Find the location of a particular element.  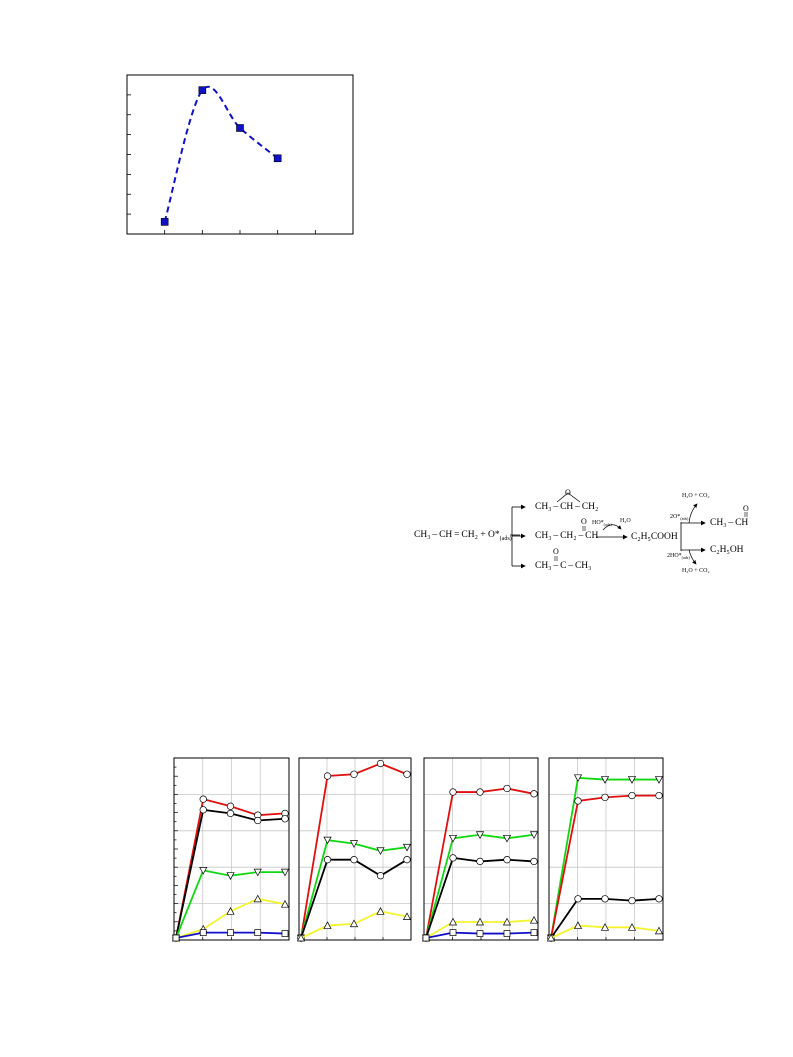

scheme-top-products: H₂O + CO₂ is located at coordinates (696, 496).